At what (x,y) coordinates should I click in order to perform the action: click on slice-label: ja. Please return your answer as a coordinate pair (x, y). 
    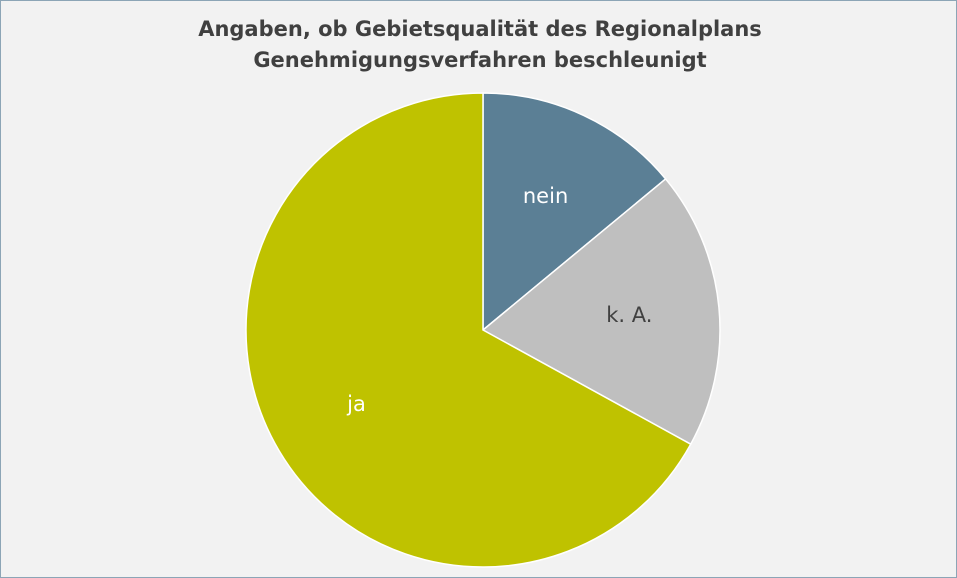
    Looking at the image, I should click on (356, 404).